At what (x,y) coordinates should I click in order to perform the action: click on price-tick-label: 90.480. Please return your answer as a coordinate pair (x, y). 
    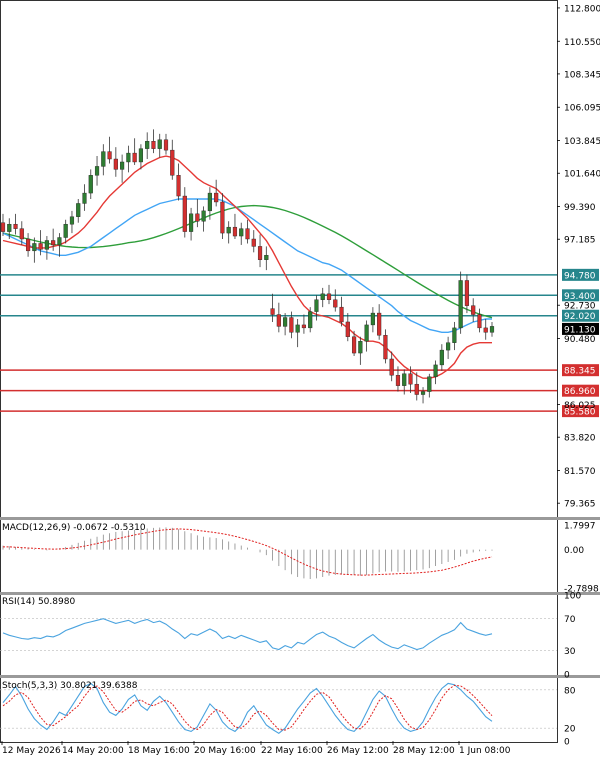
    Looking at the image, I should click on (580, 340).